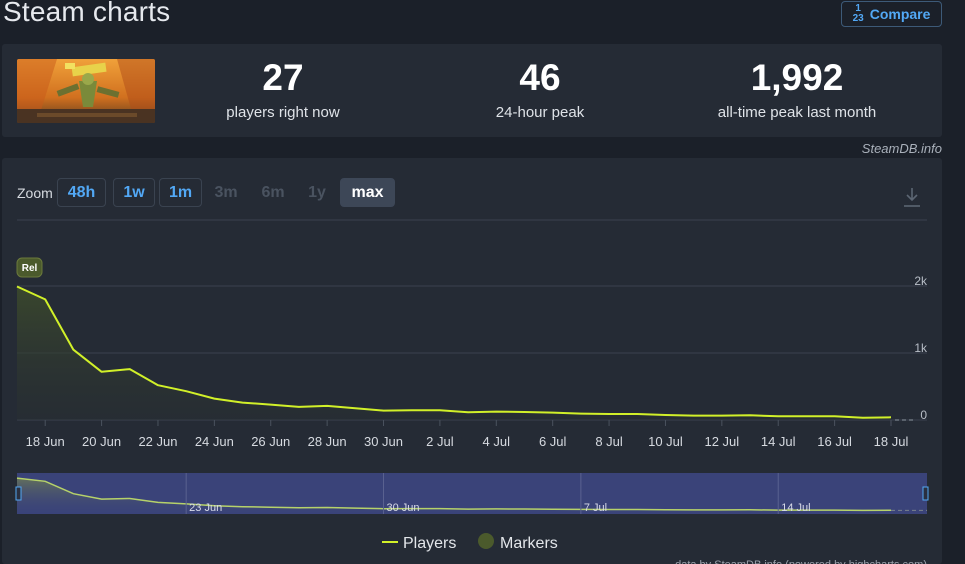 Image resolution: width=965 pixels, height=564 pixels. I want to click on release-marker-label: Rel, so click(30, 268).